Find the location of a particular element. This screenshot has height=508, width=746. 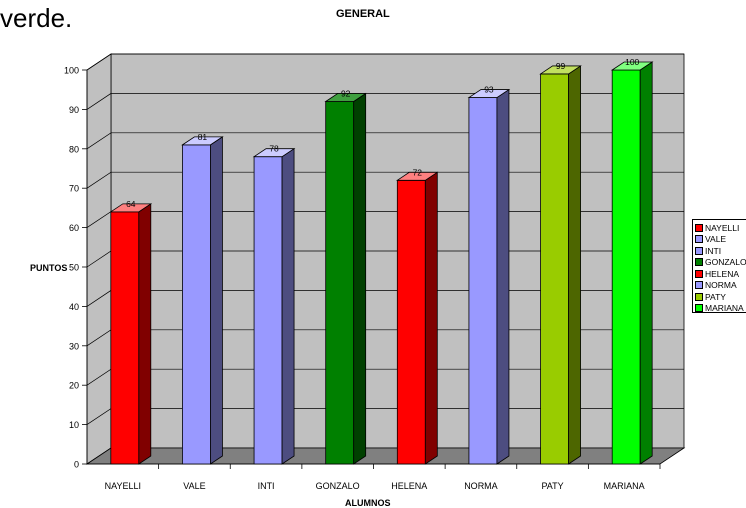

y-tick-label: 90 is located at coordinates (74, 110).